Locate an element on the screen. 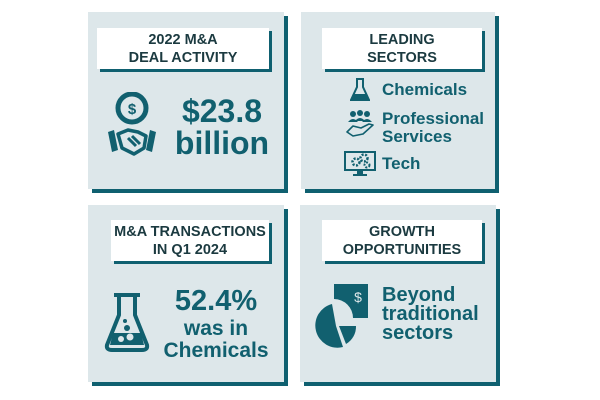 The width and height of the screenshot is (600, 400). title-line: 2022 M&A is located at coordinates (183, 39).